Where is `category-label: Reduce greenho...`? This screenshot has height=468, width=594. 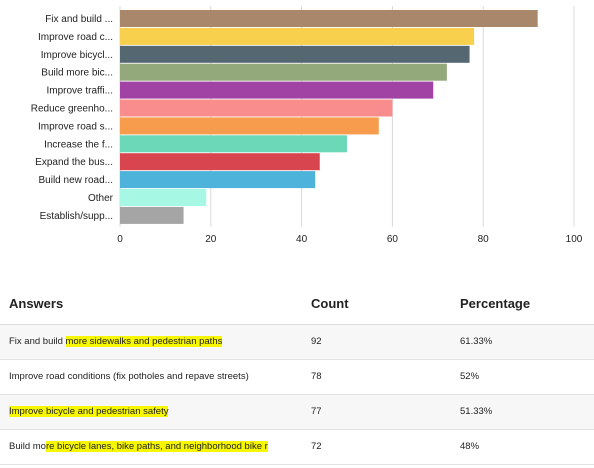
category-label: Reduce greenho... is located at coordinates (72, 109).